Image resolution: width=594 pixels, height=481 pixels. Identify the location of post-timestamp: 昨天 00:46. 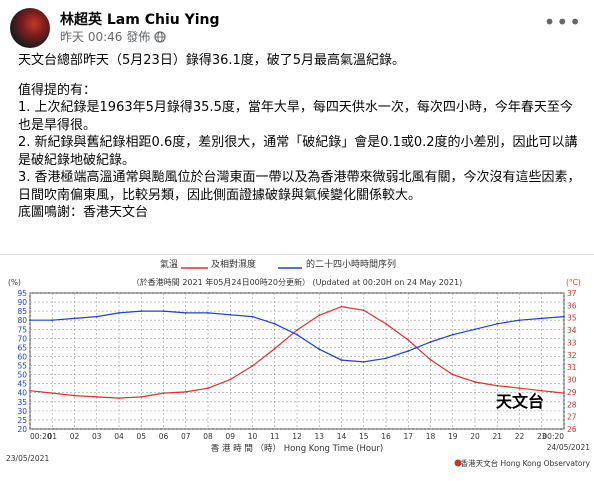
(91, 37).